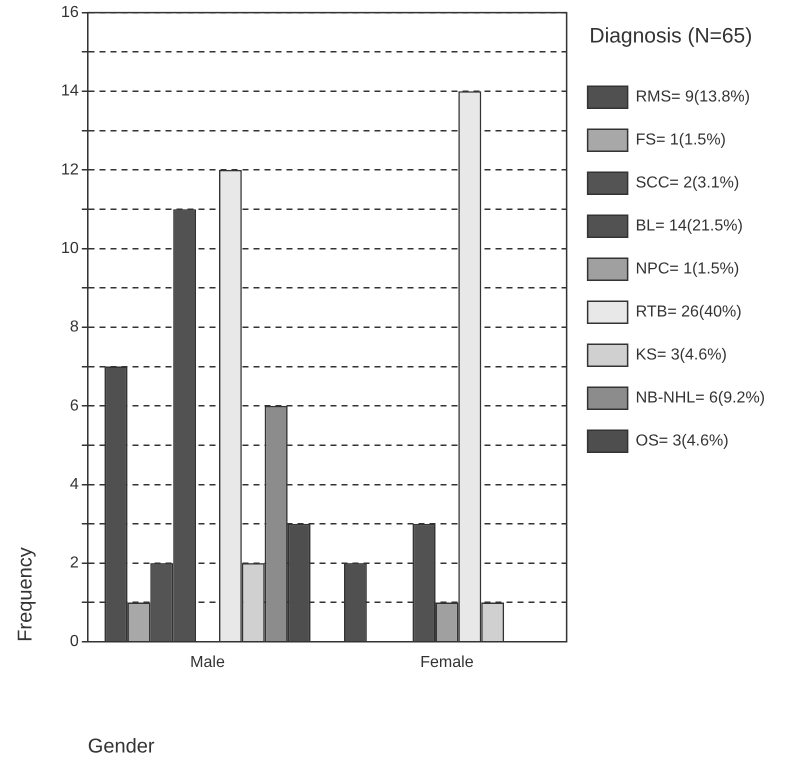  Describe the element at coordinates (681, 140) in the screenshot. I see `legend-label: FS= 1(1.5%)` at that location.